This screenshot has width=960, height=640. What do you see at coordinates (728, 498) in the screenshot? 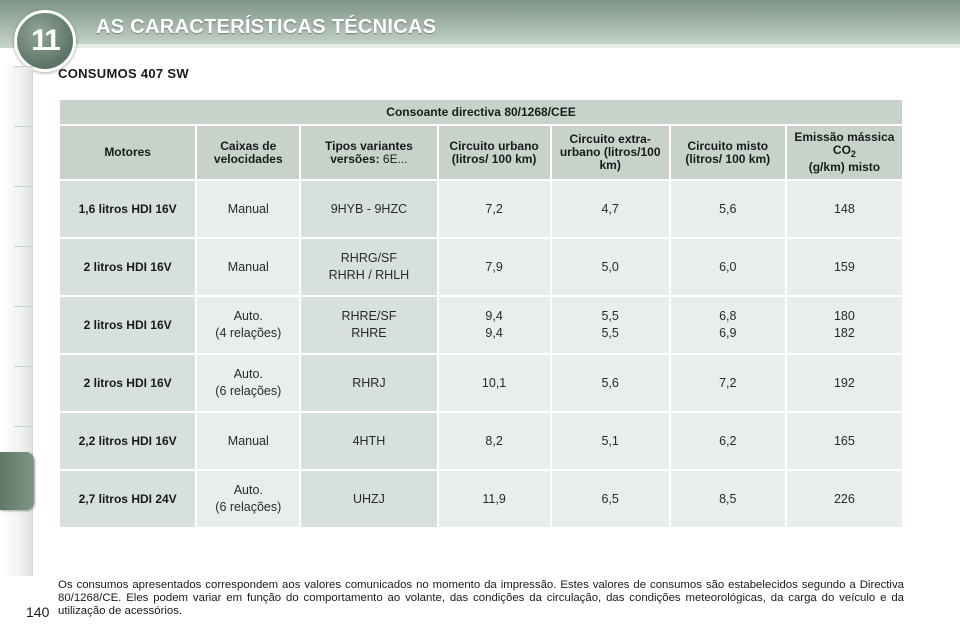
I see `mixed-value: 8,5` at bounding box center [728, 498].